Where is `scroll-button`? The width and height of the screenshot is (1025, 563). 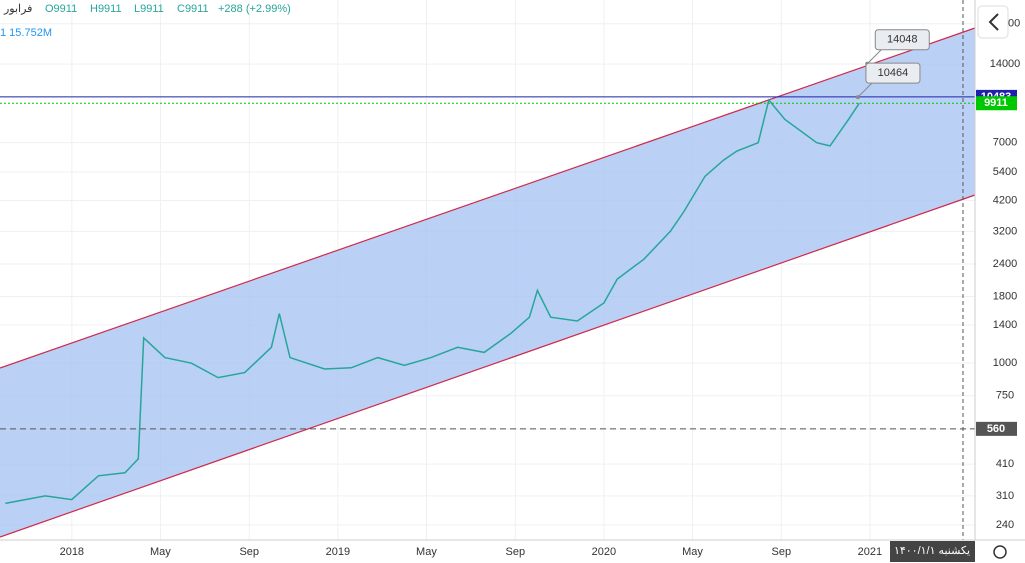
scroll-button is located at coordinates (993, 22).